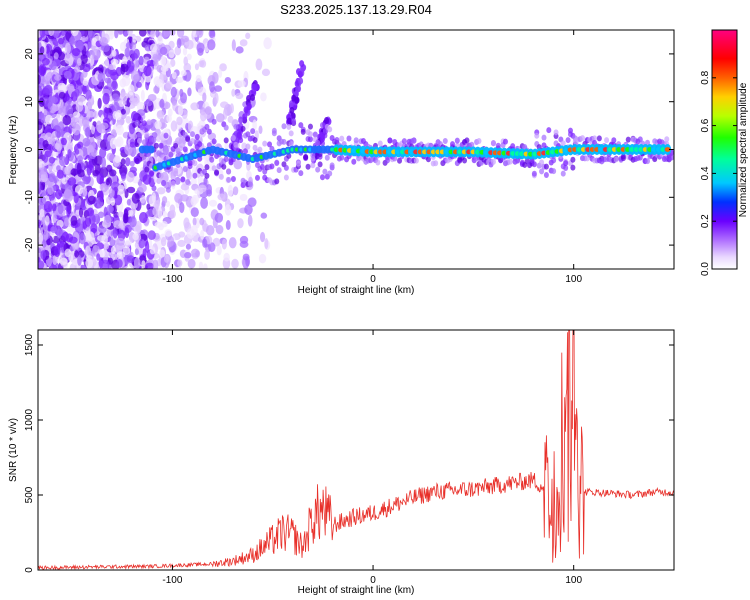  I want to click on heatmap-xtick-label: -100, so click(172, 279).